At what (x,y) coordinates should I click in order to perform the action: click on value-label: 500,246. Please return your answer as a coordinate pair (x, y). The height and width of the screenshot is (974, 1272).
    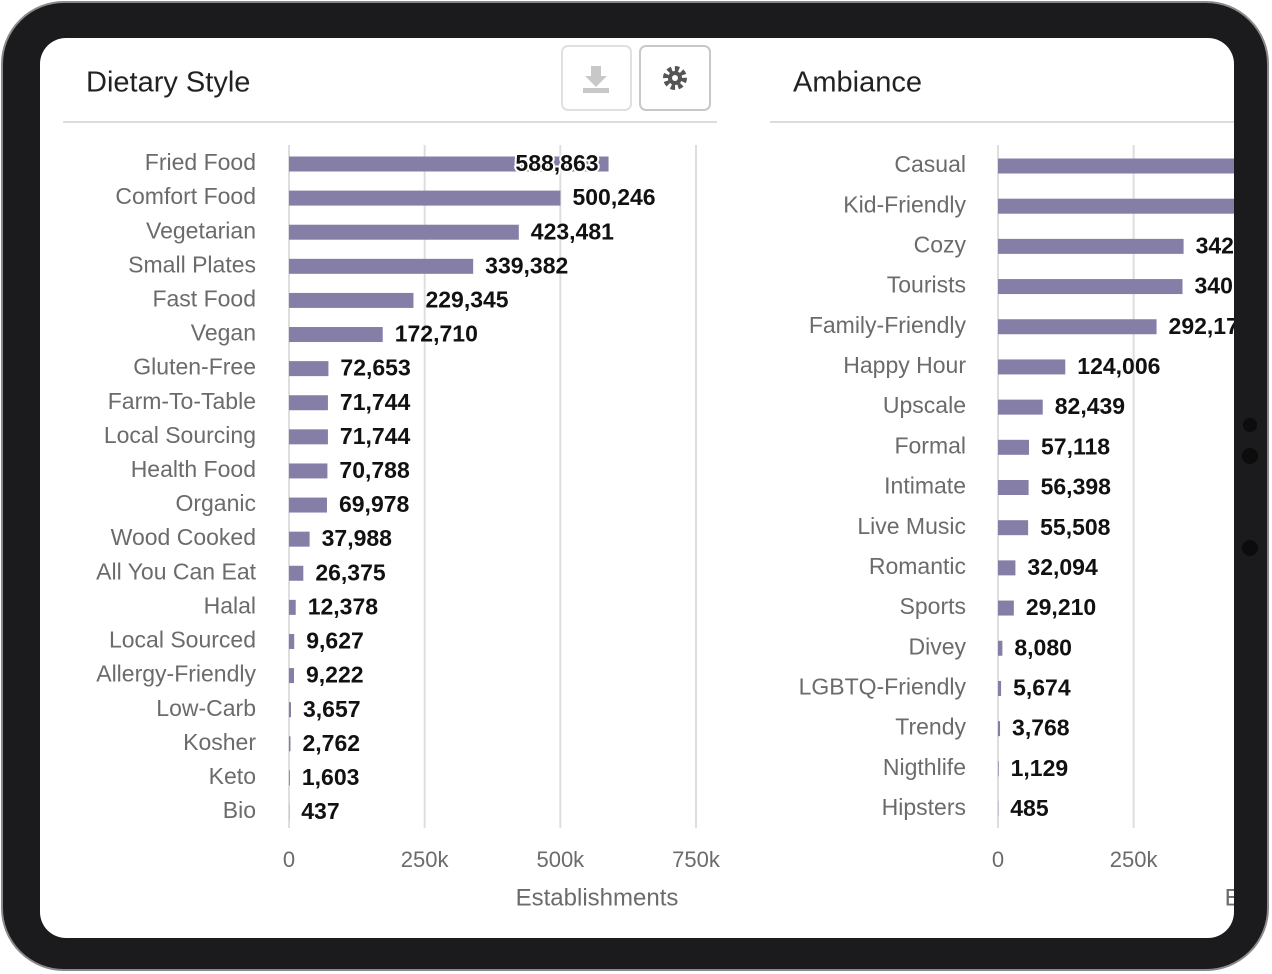
    Looking at the image, I should click on (613, 197).